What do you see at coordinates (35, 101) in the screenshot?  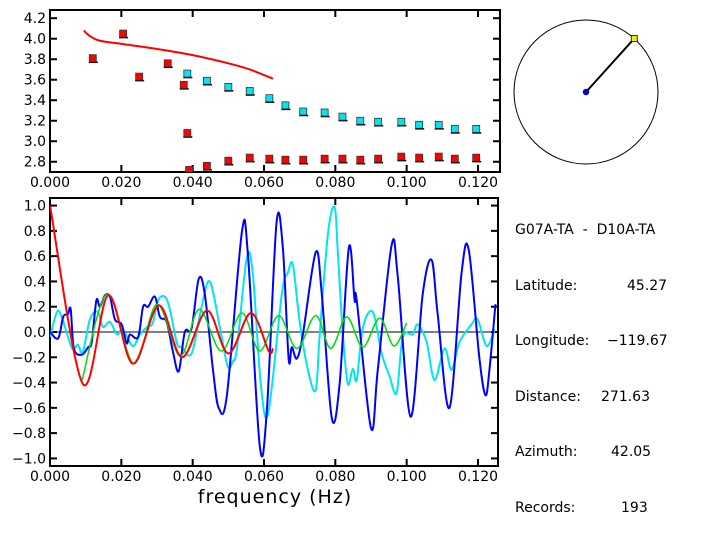 I see `y-tick-label: 3.4` at bounding box center [35, 101].